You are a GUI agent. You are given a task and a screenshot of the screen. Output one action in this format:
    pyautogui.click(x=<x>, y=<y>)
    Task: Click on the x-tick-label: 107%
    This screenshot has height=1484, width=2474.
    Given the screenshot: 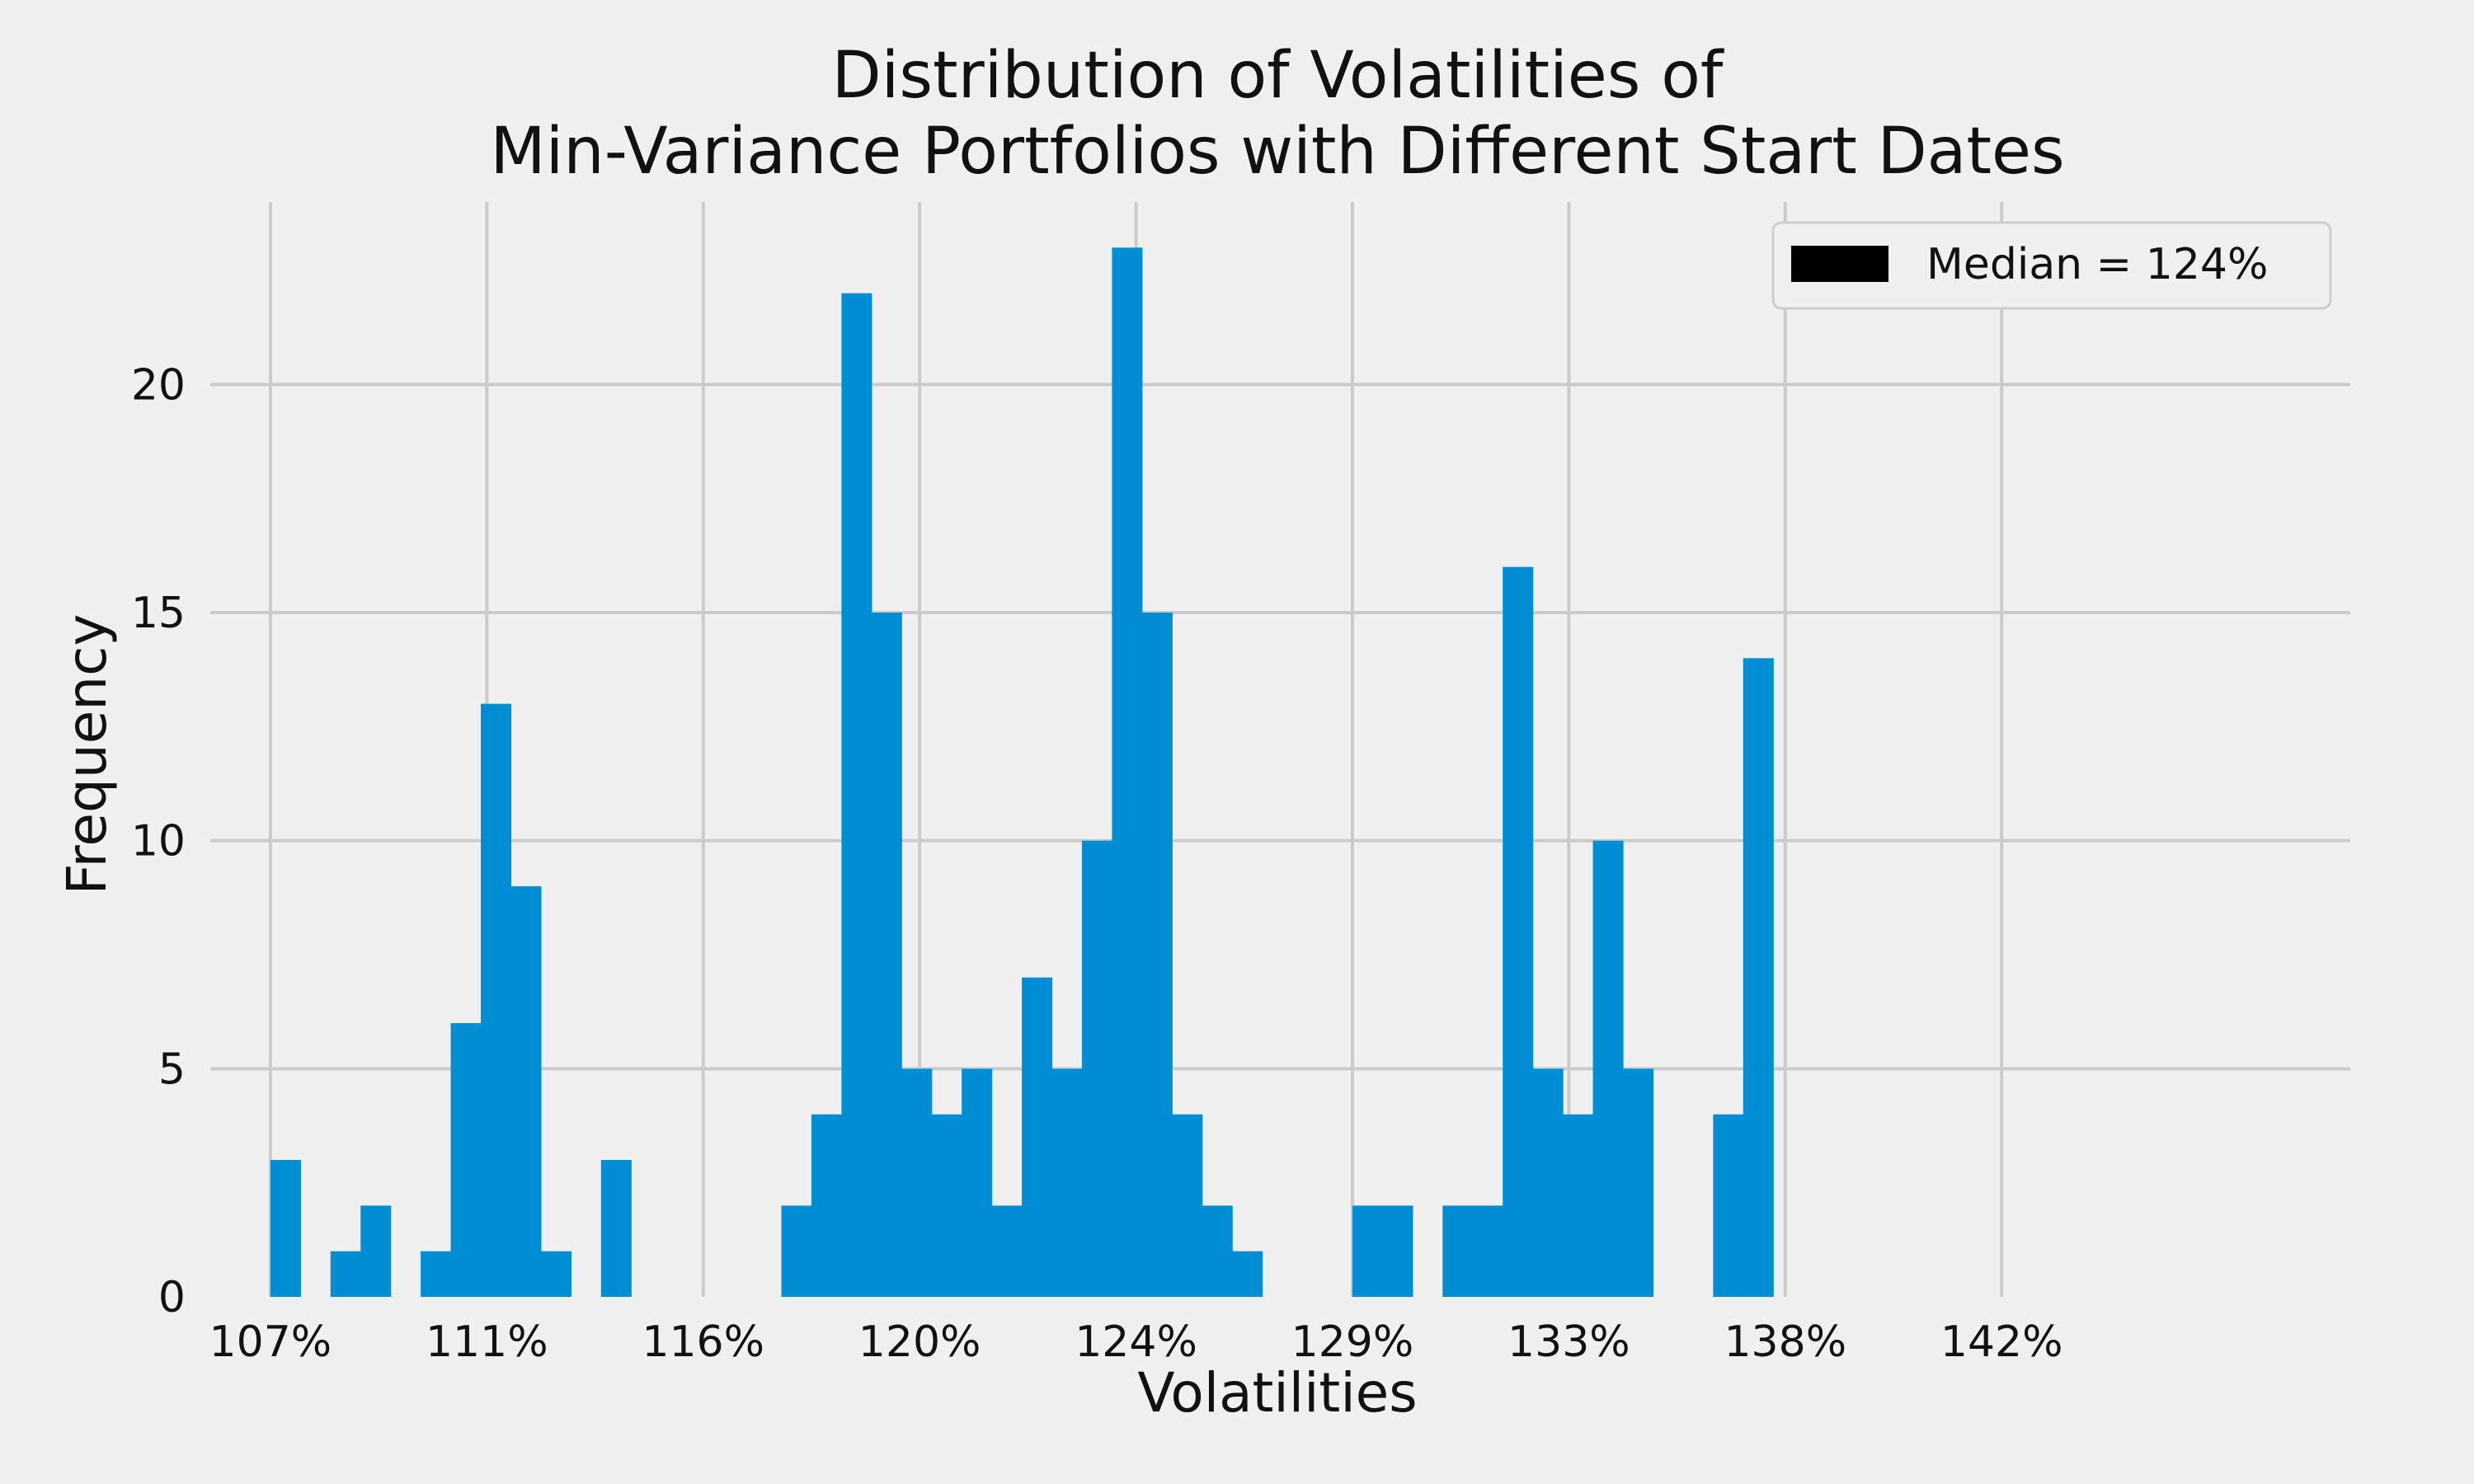 What is the action you would take?
    pyautogui.click(x=270, y=1342)
    